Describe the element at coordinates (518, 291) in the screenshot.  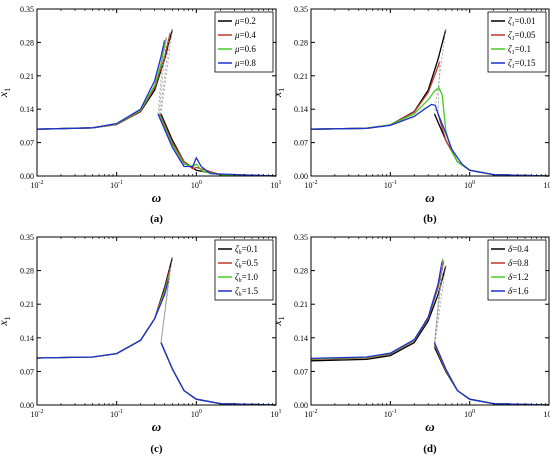
I see `legend-entry: δ=1.6` at that location.